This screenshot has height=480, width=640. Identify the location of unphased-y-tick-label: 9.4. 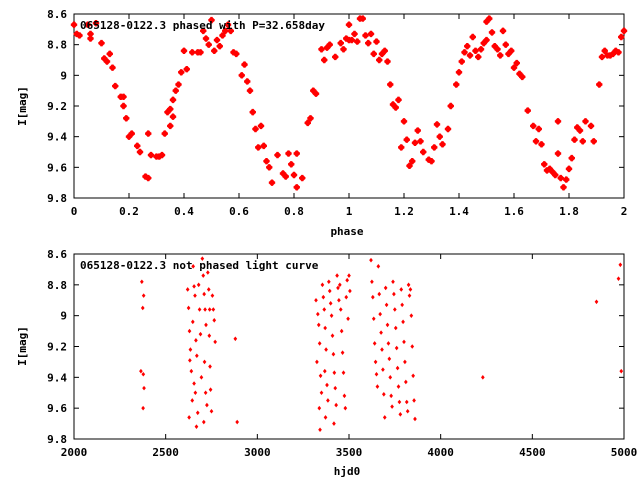
(57, 377).